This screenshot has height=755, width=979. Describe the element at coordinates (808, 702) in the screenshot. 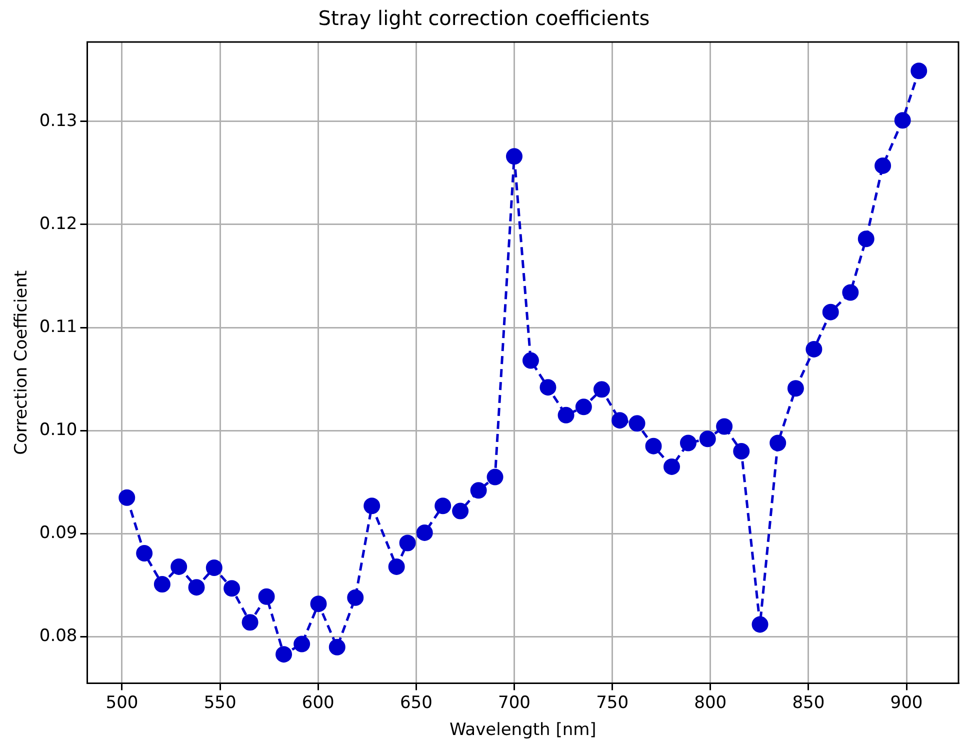

I see `x-tick-label: 850` at that location.